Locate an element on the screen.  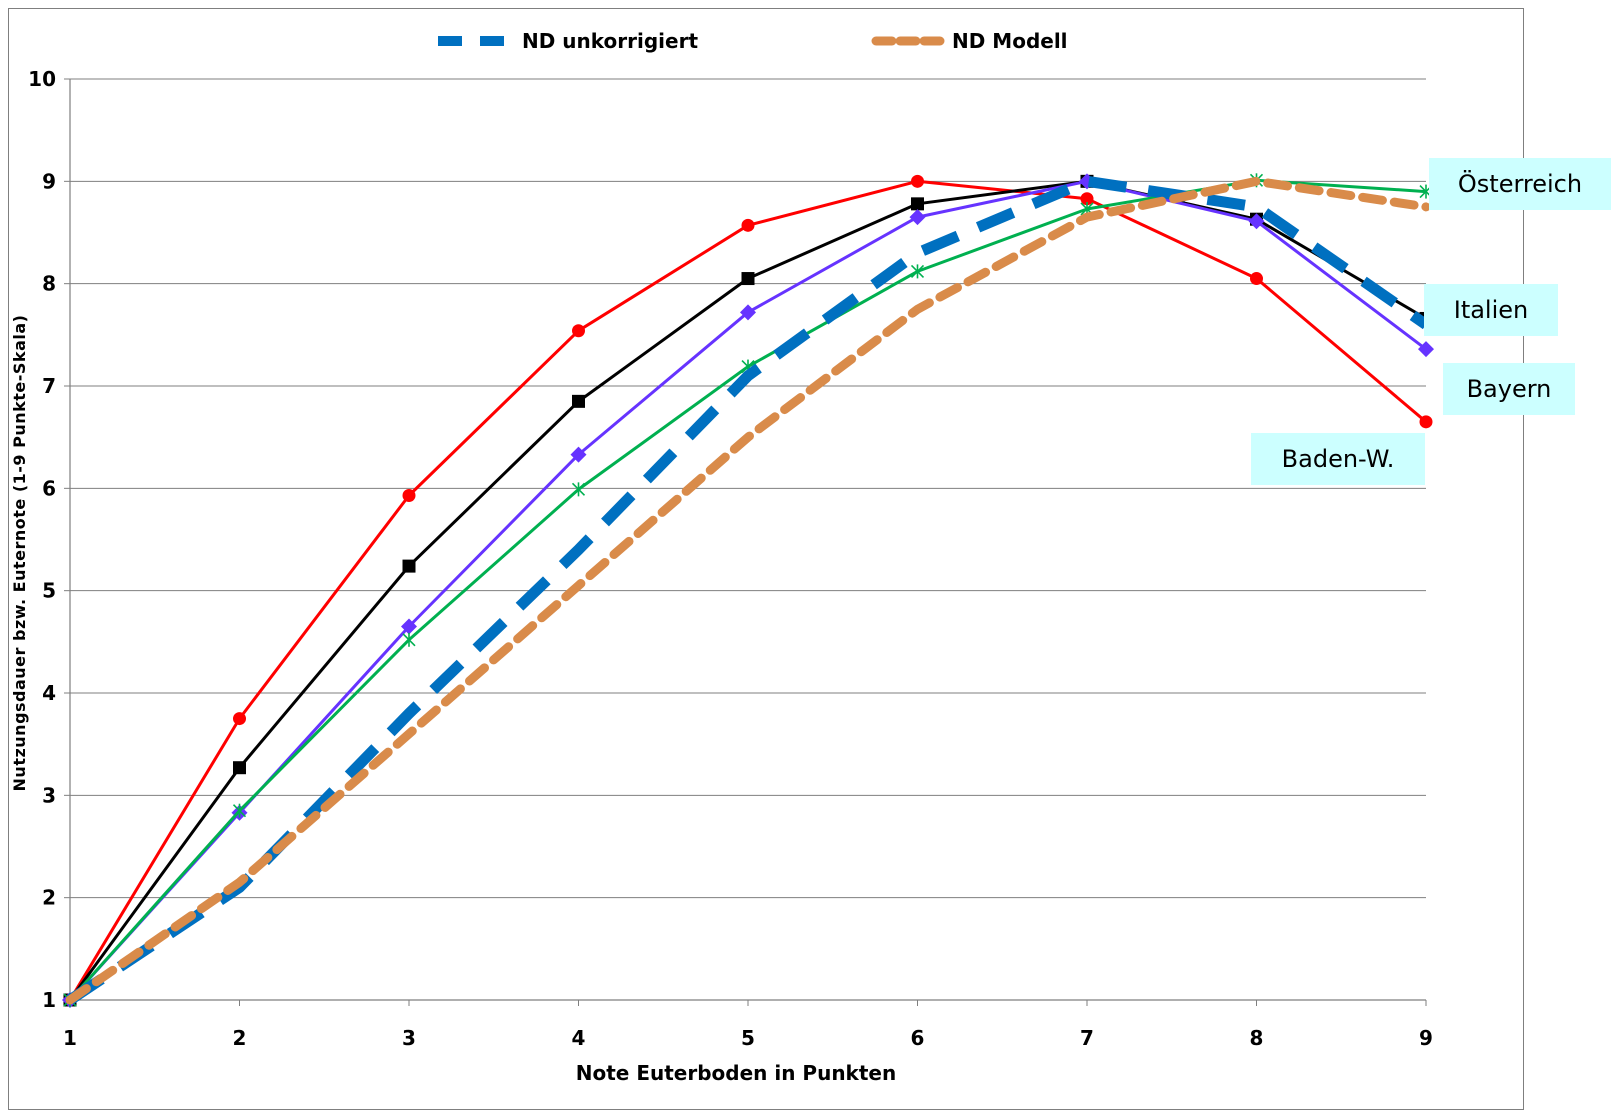
x-tick-label-9: 9 is located at coordinates (1426, 1038).